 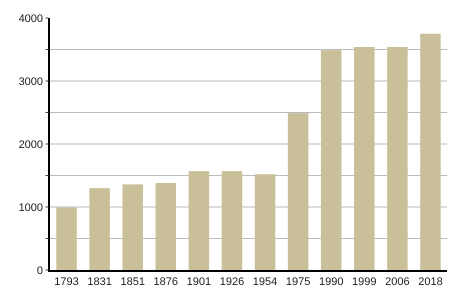 What do you see at coordinates (31, 18) in the screenshot?
I see `y-tick-label: 4000` at bounding box center [31, 18].